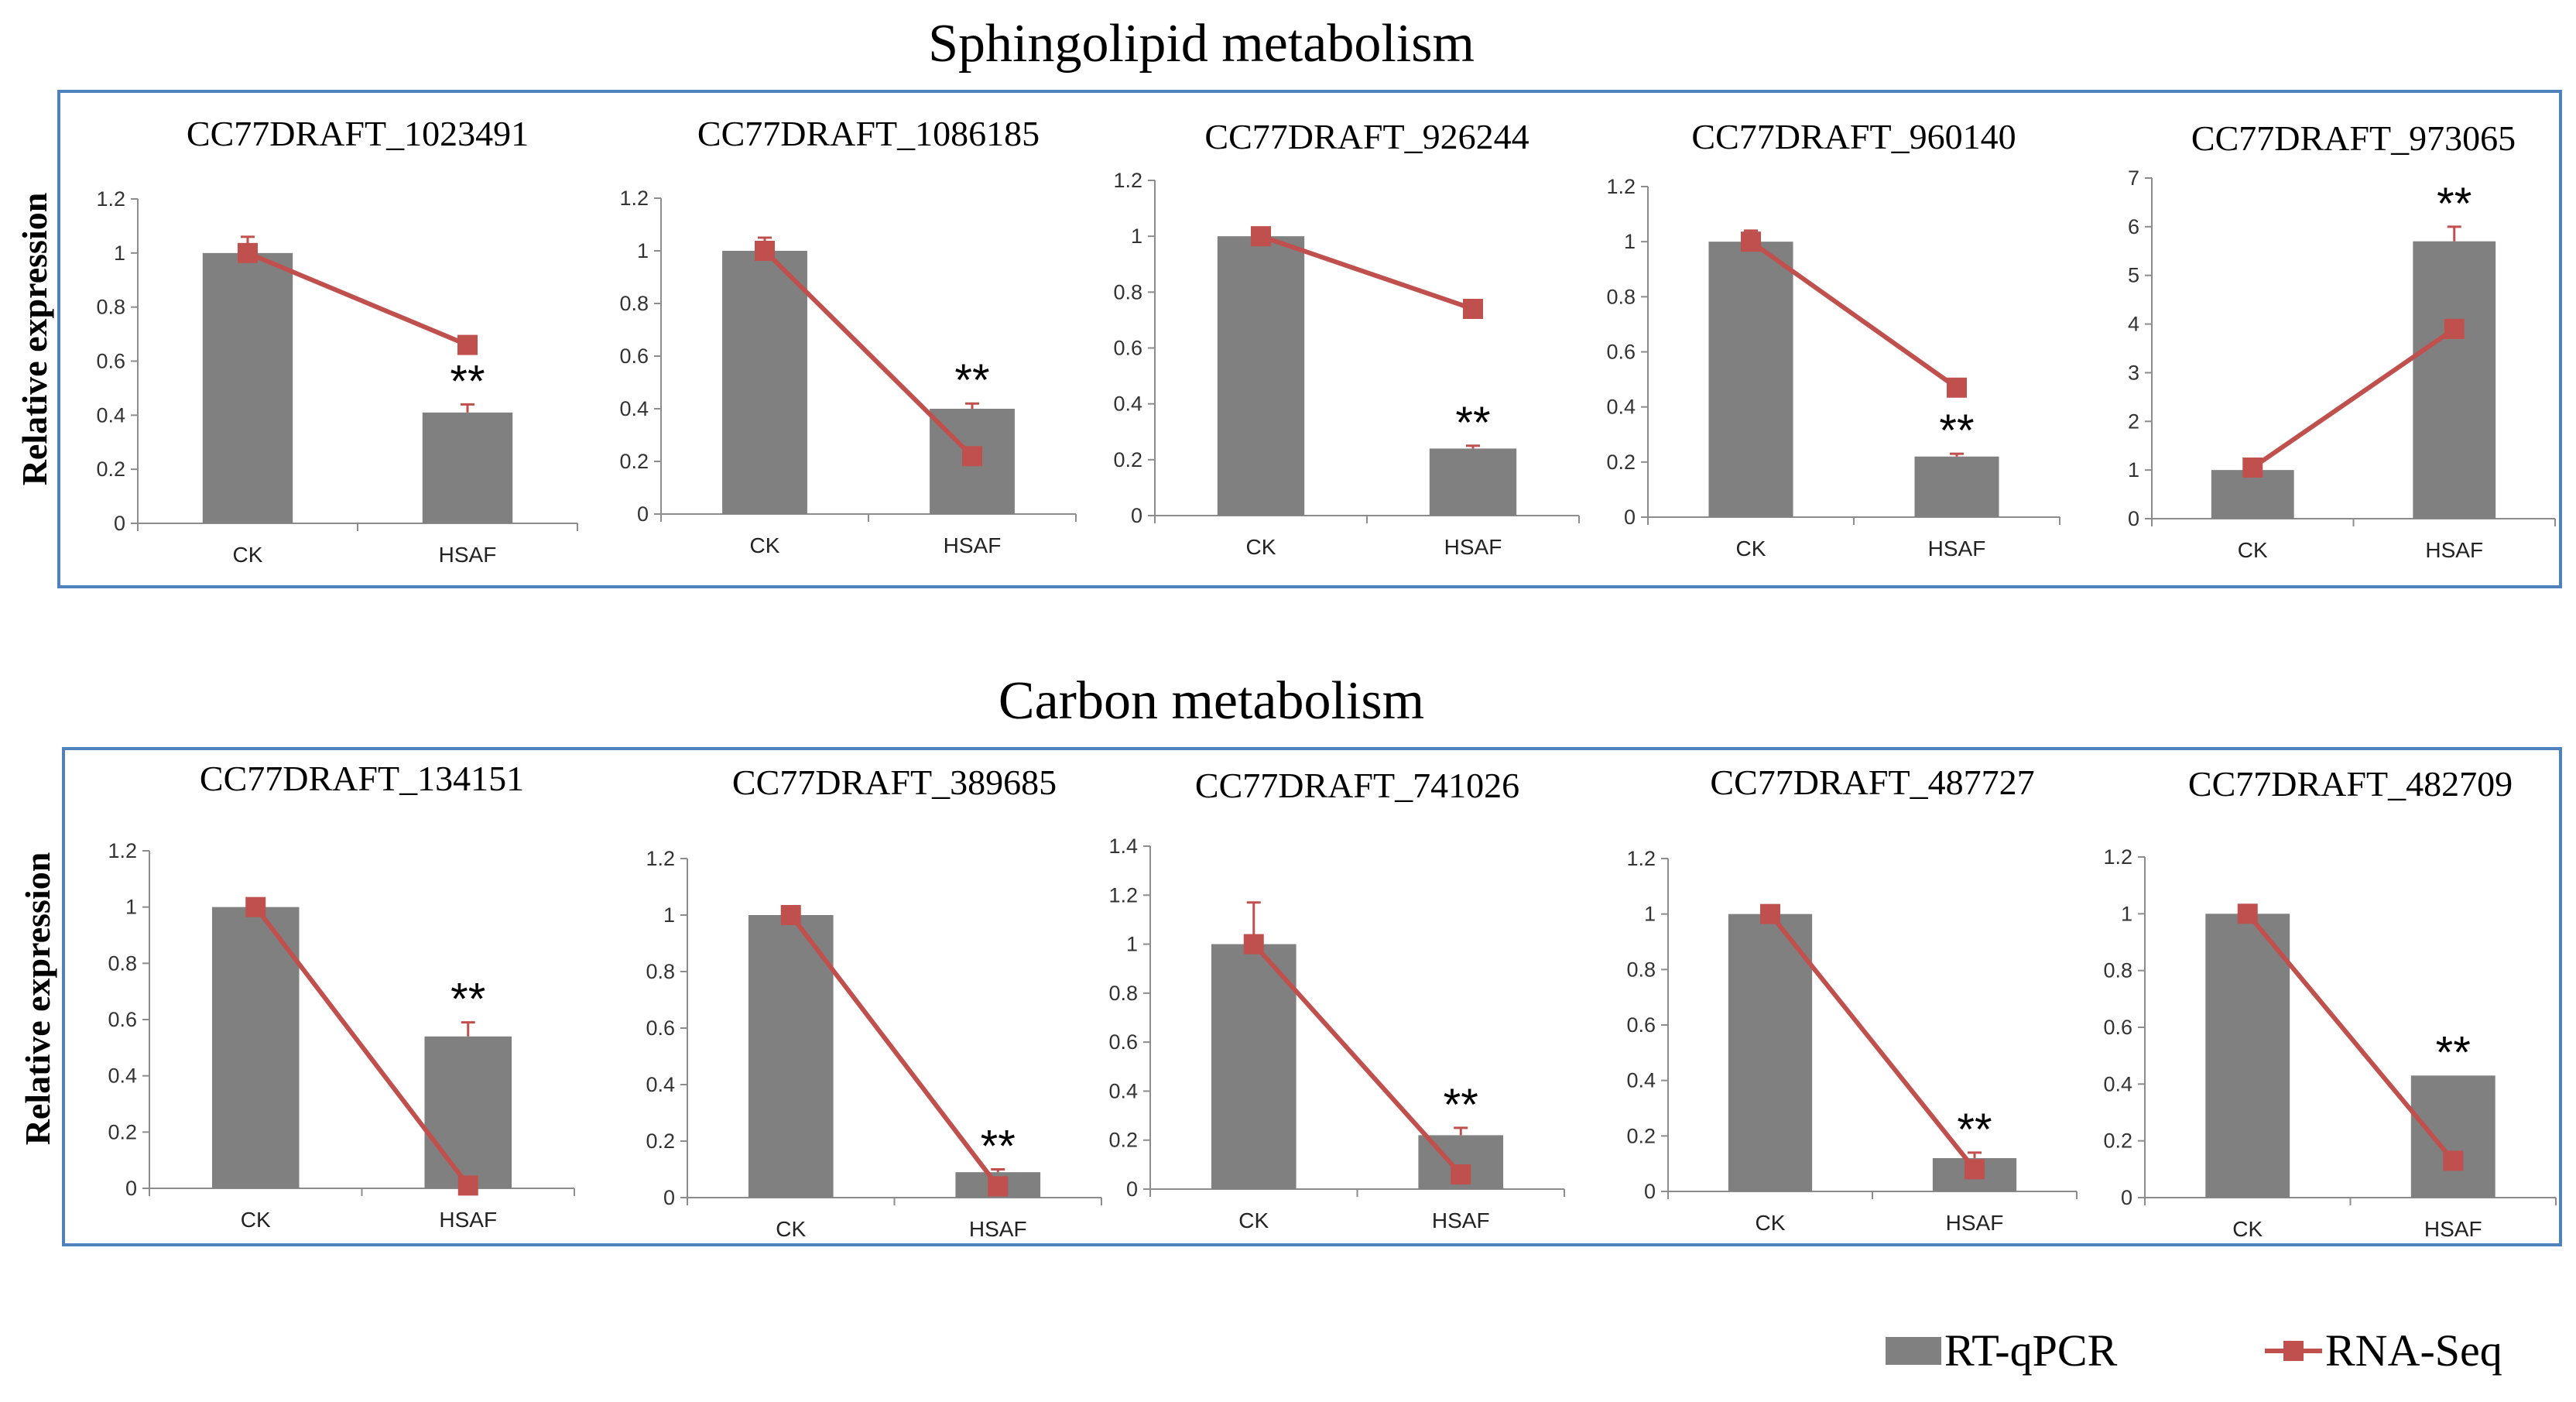 The height and width of the screenshot is (1402, 2576). Describe the element at coordinates (2133, 226) in the screenshot. I see `y-tick-label: 6` at that location.